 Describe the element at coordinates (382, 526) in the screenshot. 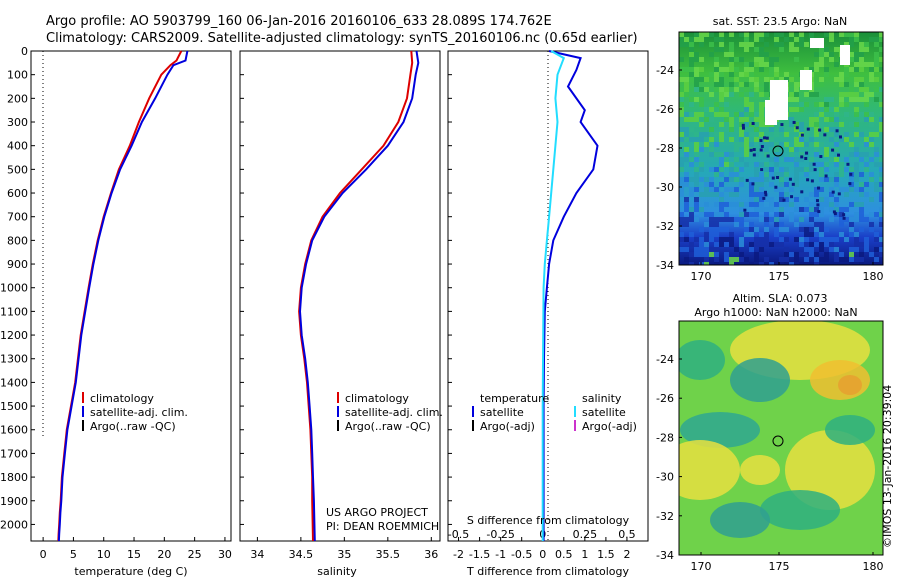

I see `credit-pi: PI: DEAN ROEMMICH` at that location.